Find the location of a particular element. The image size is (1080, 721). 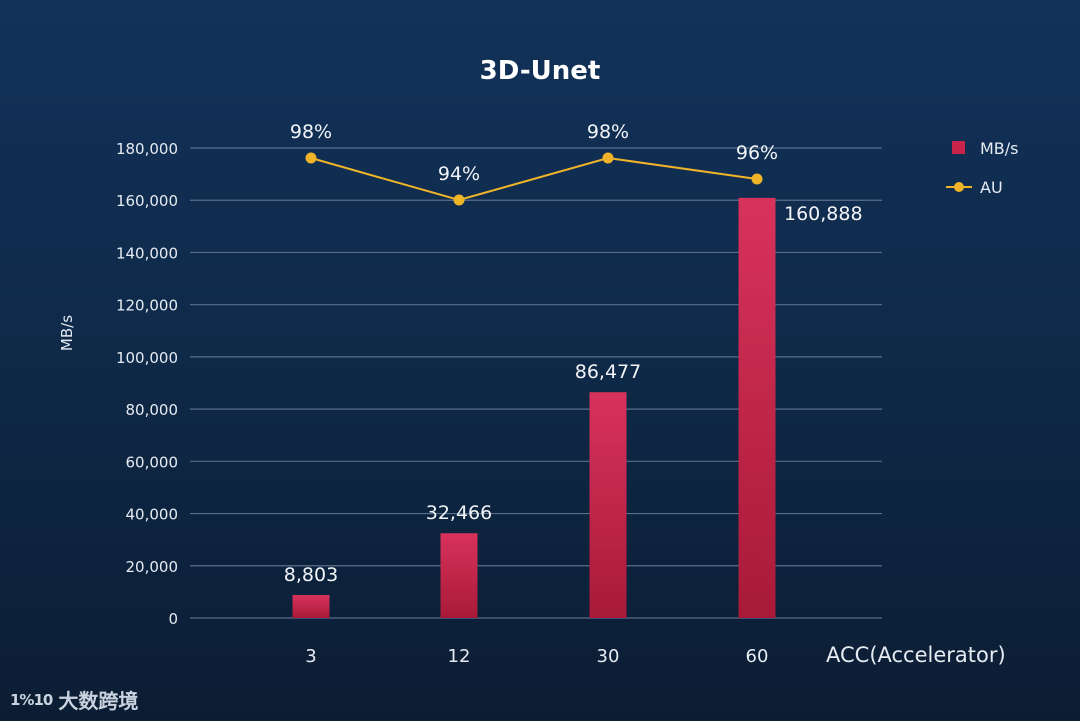

y-tick-label: 180,000 is located at coordinates (147, 149).